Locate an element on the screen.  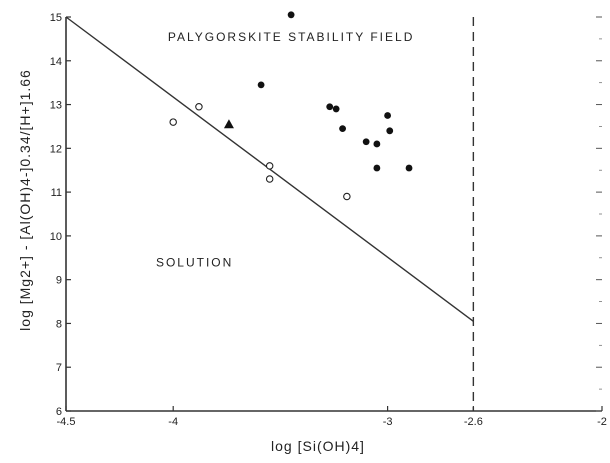
y-axis-label: log [Mg2+] - [Al(OH)4-]0.34/[H+]1.66 is located at coordinates (25, 200).